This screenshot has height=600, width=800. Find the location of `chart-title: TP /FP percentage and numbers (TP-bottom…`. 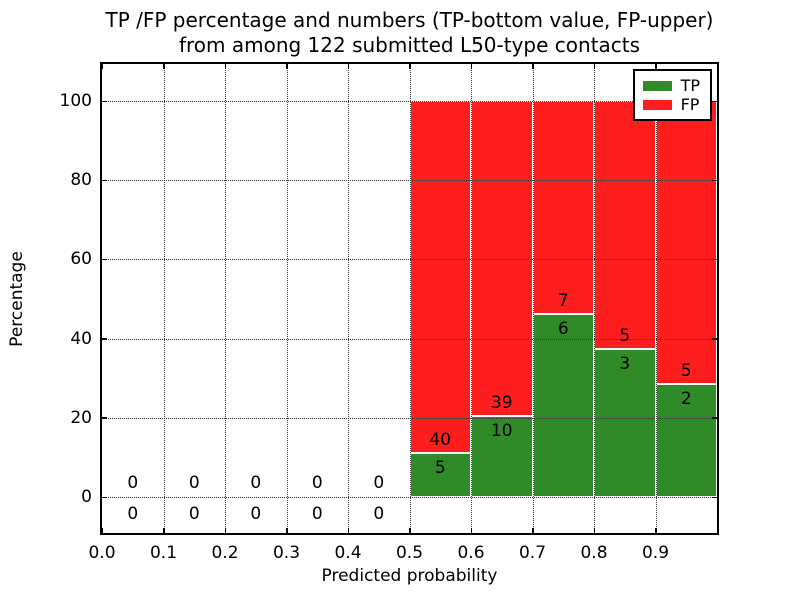

chart-title: TP /FP percentage and numbers (TP-bottom… is located at coordinates (409, 33).